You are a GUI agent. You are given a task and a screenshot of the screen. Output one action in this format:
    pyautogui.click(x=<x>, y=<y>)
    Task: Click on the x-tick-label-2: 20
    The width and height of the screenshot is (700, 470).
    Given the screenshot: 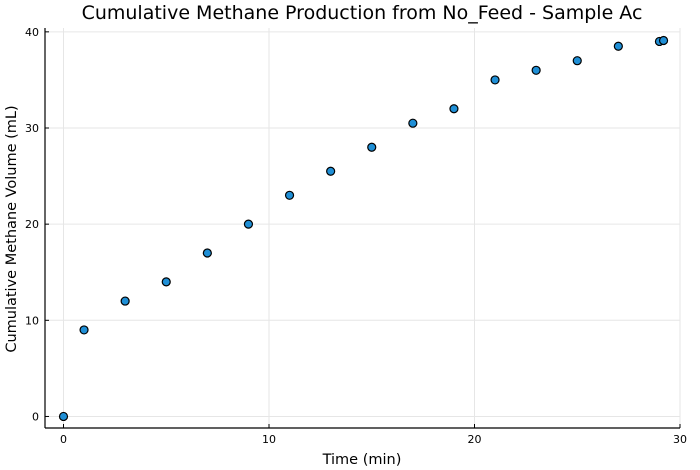 What is the action you would take?
    pyautogui.click(x=474, y=439)
    